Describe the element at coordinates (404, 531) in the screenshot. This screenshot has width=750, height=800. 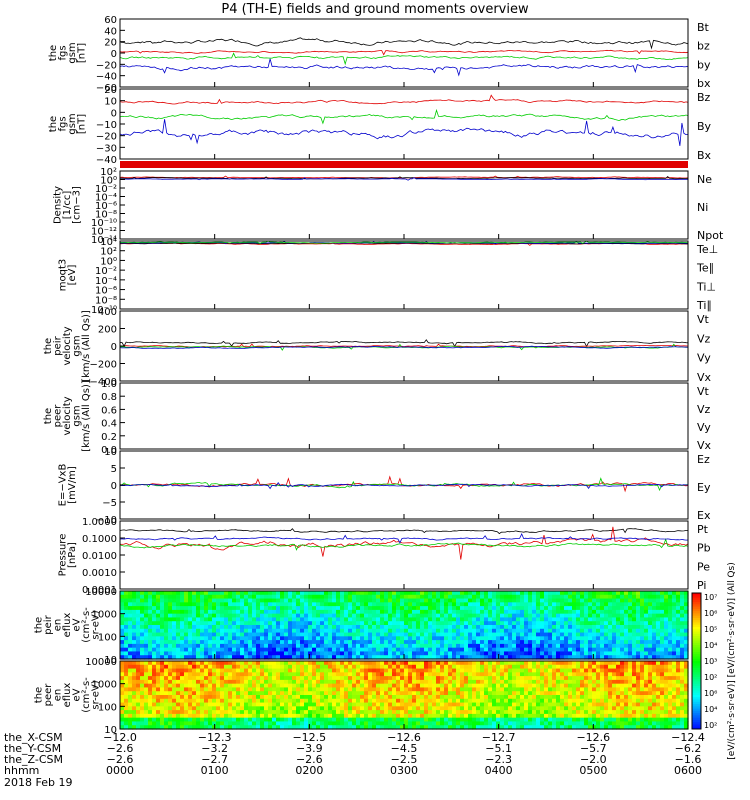
I see `series-Pt` at that location.